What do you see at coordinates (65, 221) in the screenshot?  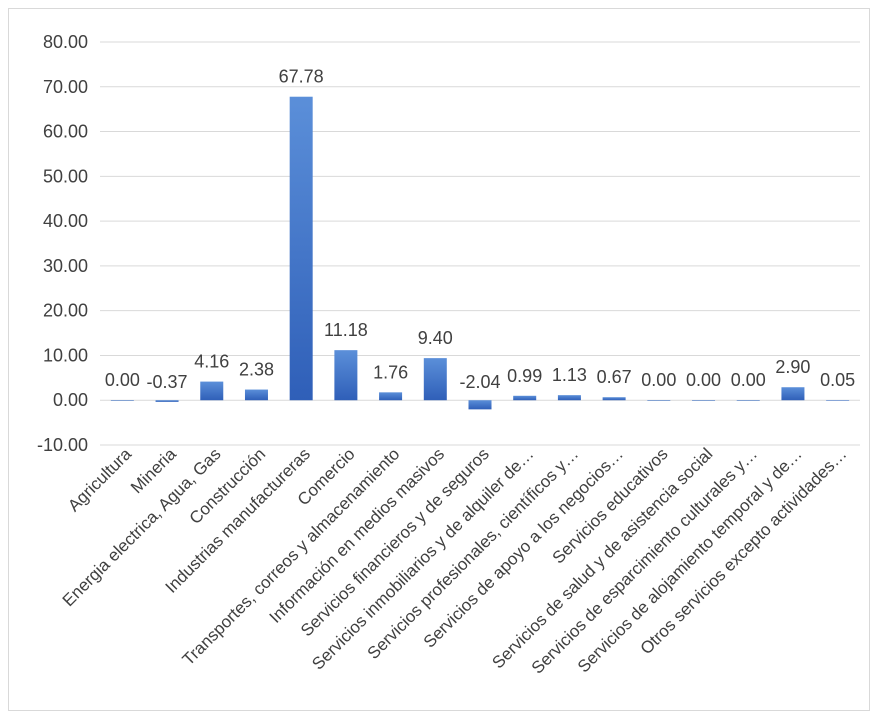 I see `y-tick-label: 40.00` at bounding box center [65, 221].